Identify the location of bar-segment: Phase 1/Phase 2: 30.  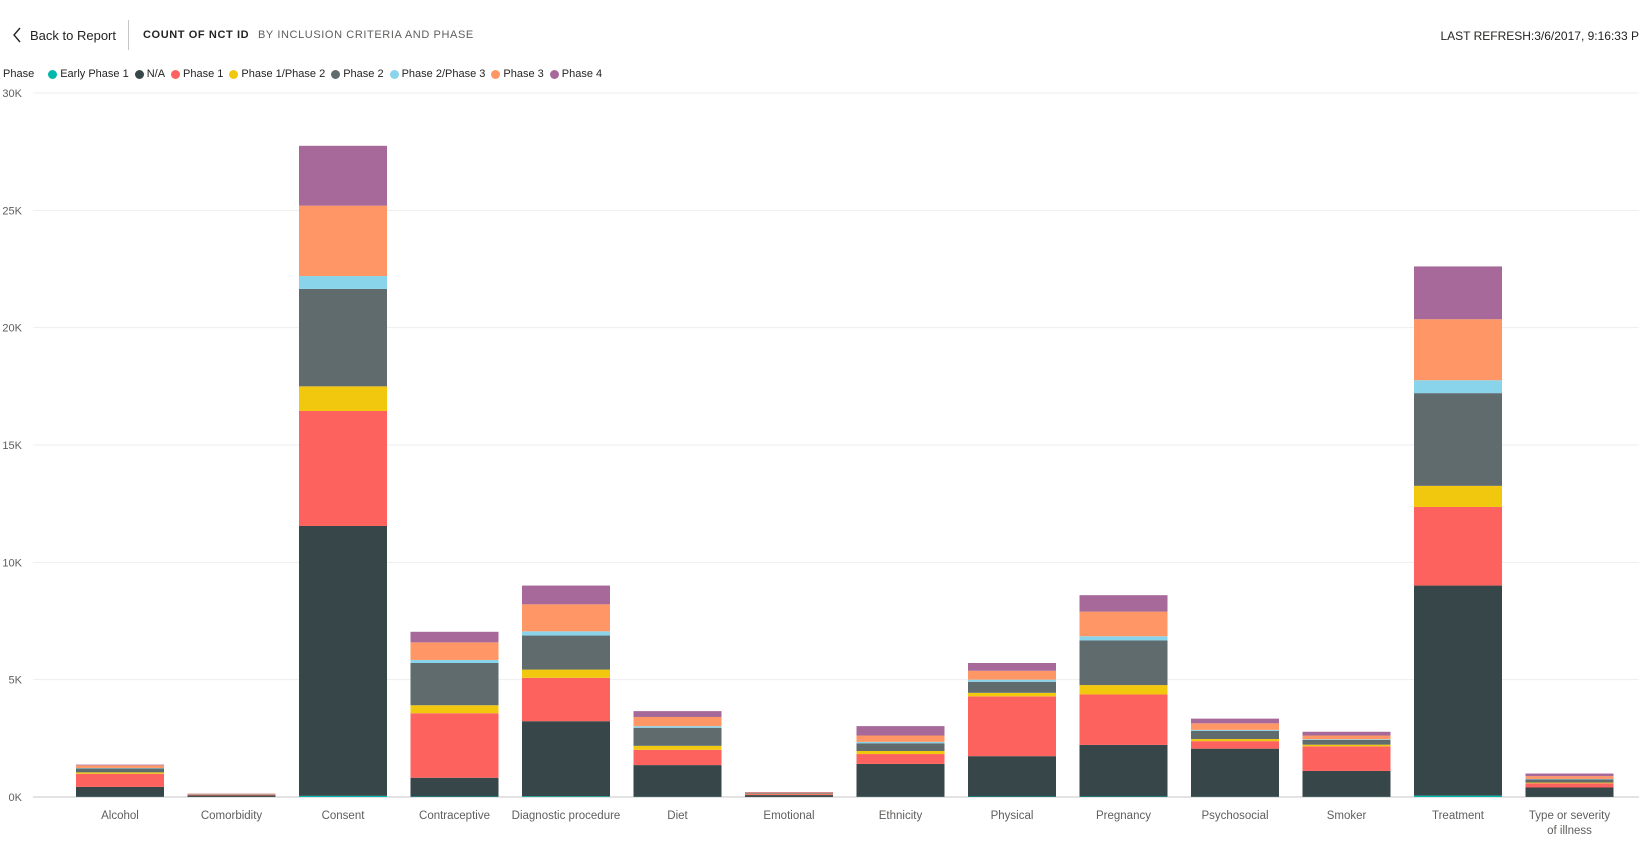
(1569, 783).